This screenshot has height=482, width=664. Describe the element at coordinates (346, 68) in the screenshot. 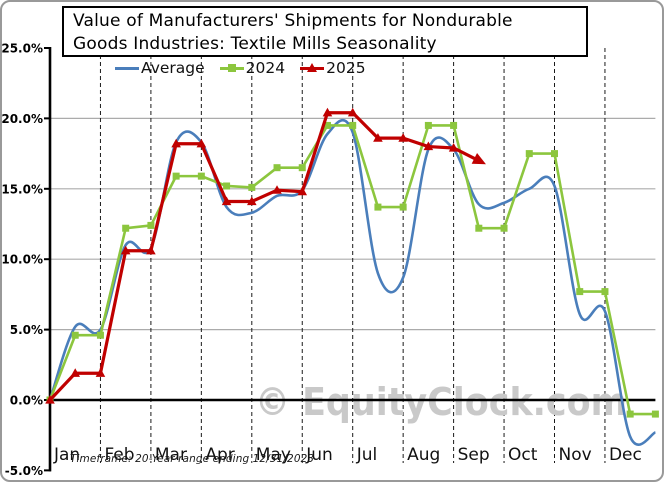

I see `legend-label-2025: 2025` at that location.